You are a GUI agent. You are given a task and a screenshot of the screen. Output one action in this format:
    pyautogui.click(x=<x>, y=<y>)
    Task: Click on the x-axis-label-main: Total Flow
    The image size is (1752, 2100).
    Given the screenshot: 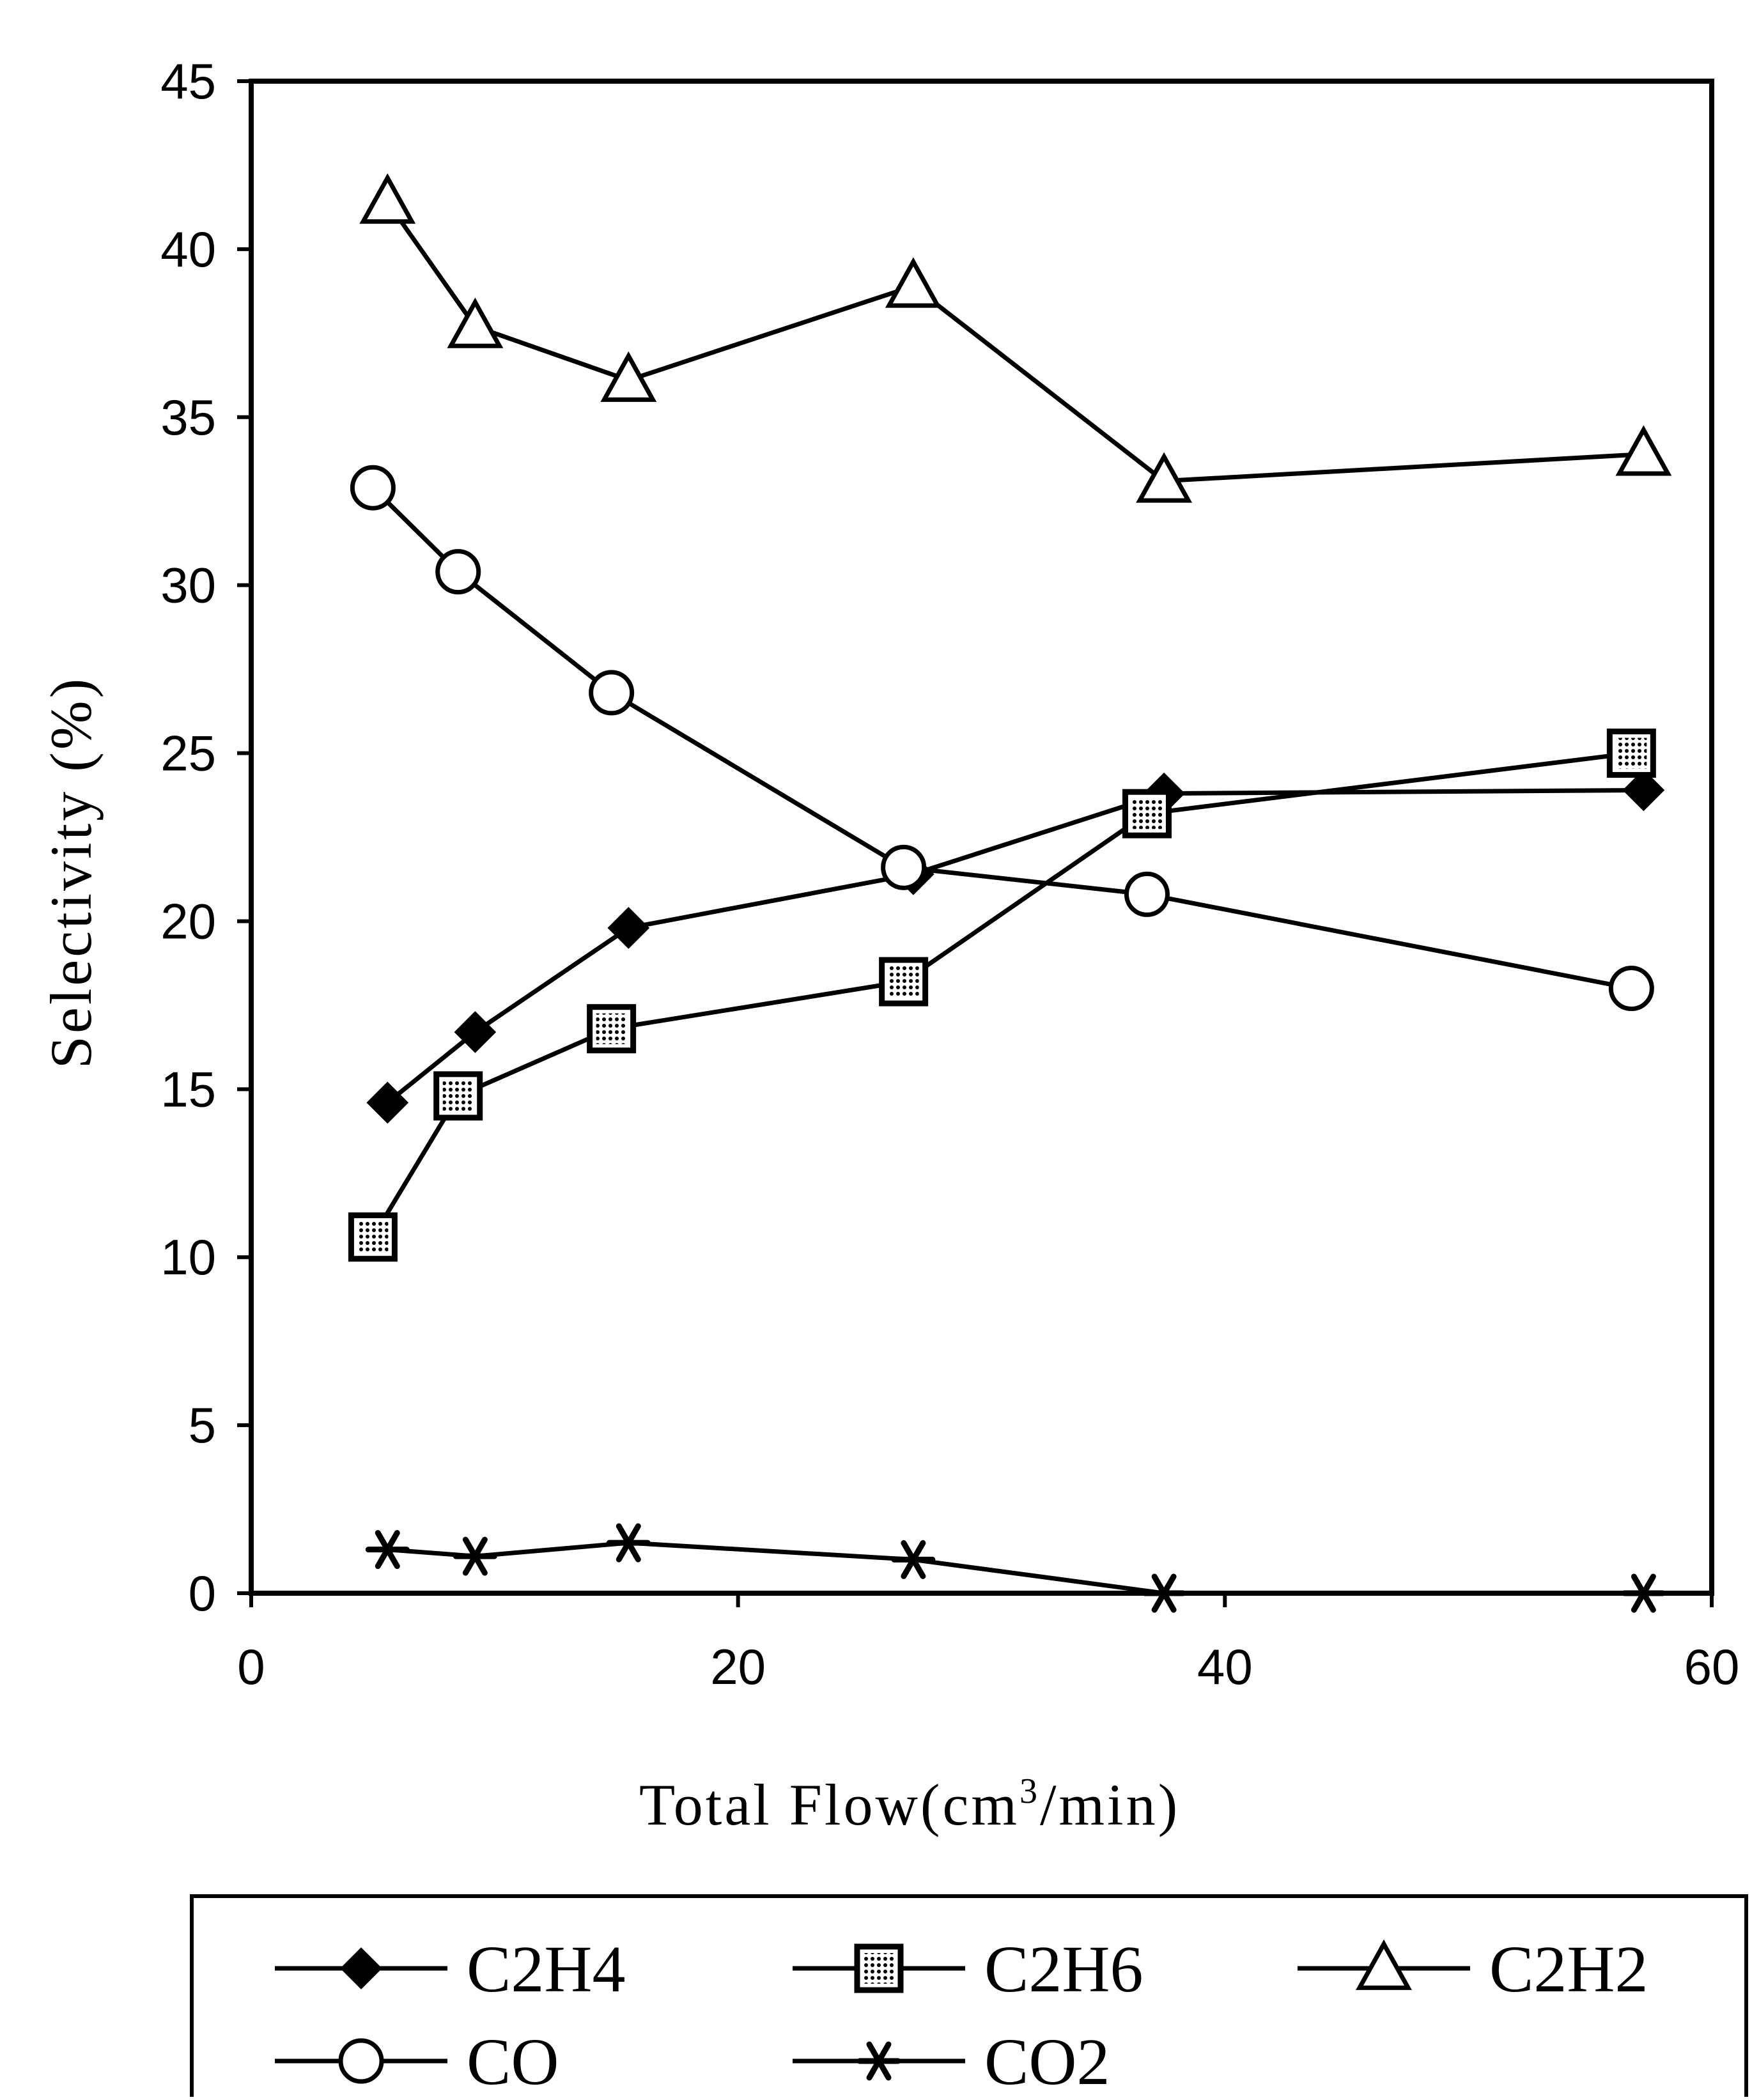 What is the action you would take?
    pyautogui.click(x=779, y=1804)
    